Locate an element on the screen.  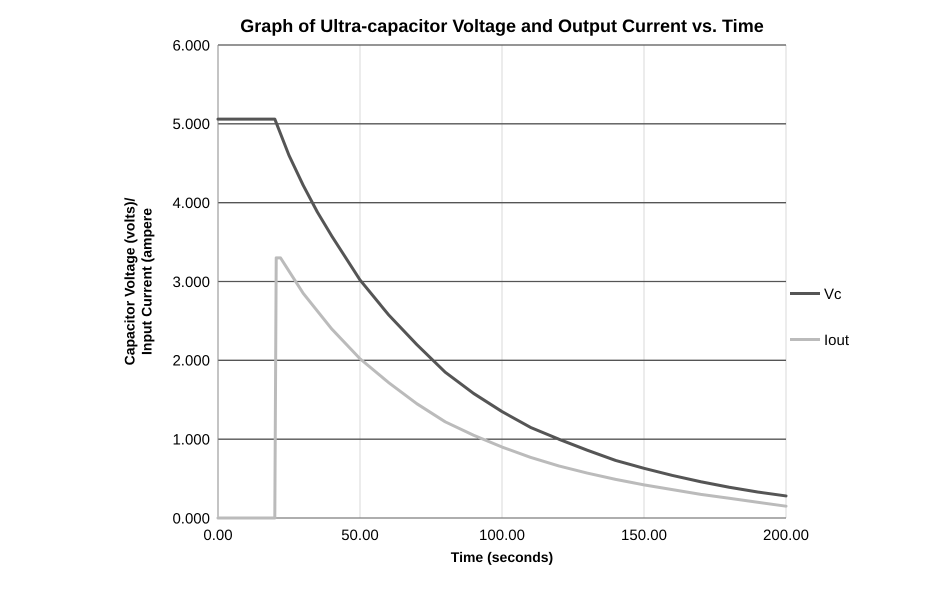
y-tick-label: 1.000 is located at coordinates (191, 439).